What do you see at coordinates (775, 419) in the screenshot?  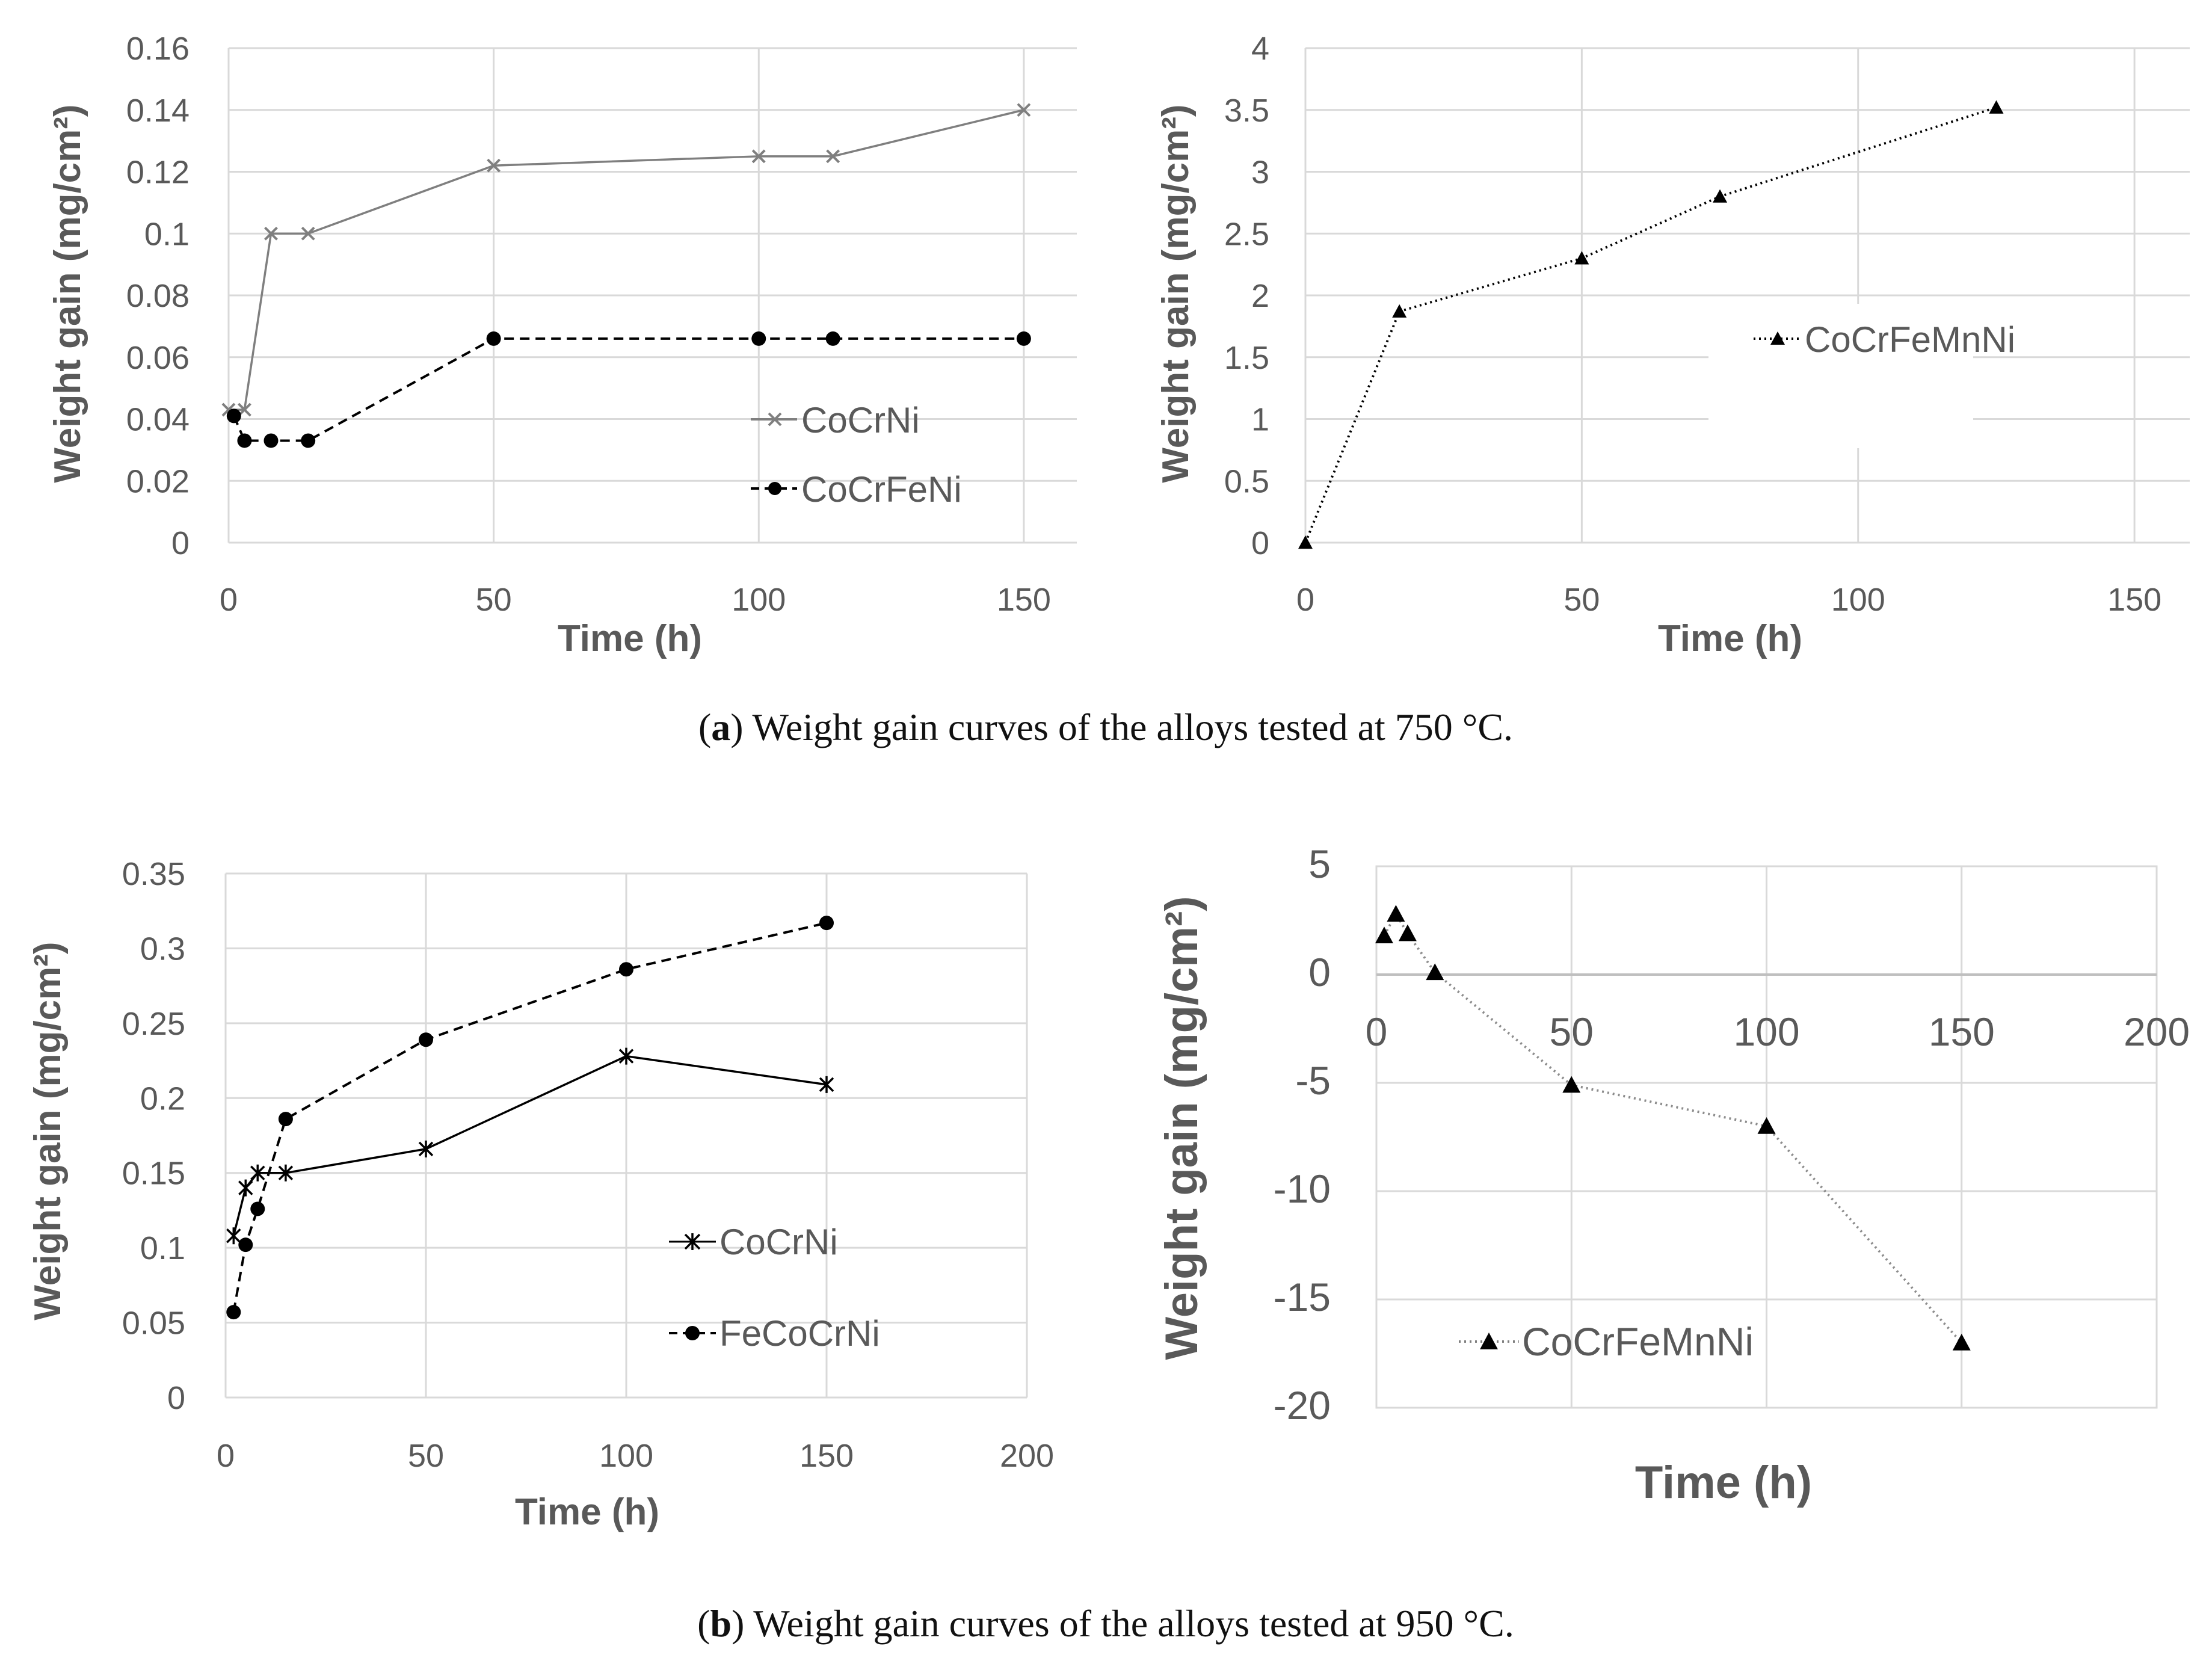 I see `legend-marker-x` at bounding box center [775, 419].